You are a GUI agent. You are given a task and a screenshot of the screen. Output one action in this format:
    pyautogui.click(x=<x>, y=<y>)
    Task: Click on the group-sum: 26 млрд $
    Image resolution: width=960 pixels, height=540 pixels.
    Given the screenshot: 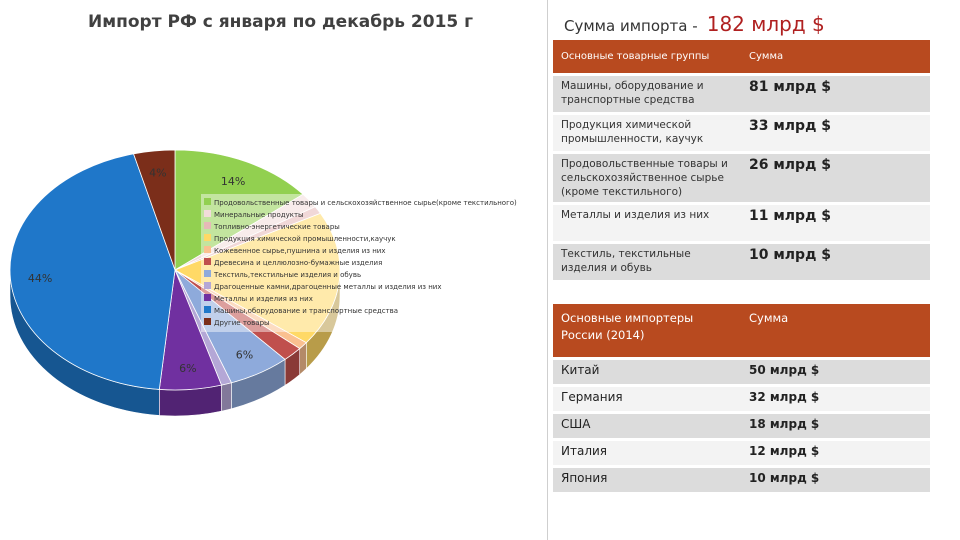 What is the action you would take?
    pyautogui.click(x=835, y=177)
    